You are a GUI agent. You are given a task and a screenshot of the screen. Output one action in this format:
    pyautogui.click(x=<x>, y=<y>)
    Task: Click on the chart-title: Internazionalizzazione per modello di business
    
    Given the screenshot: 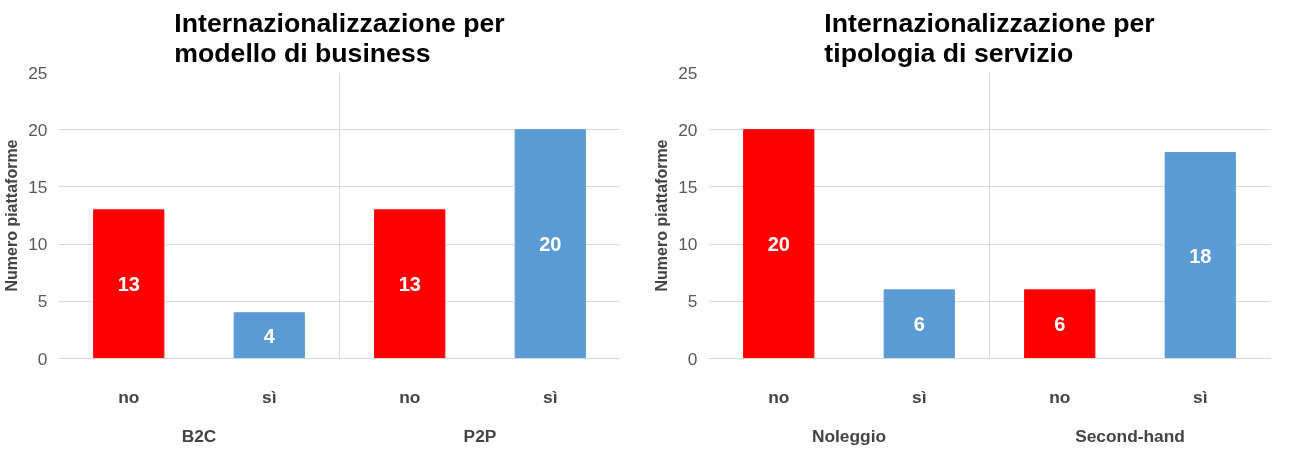 What is the action you would take?
    pyautogui.click(x=339, y=37)
    